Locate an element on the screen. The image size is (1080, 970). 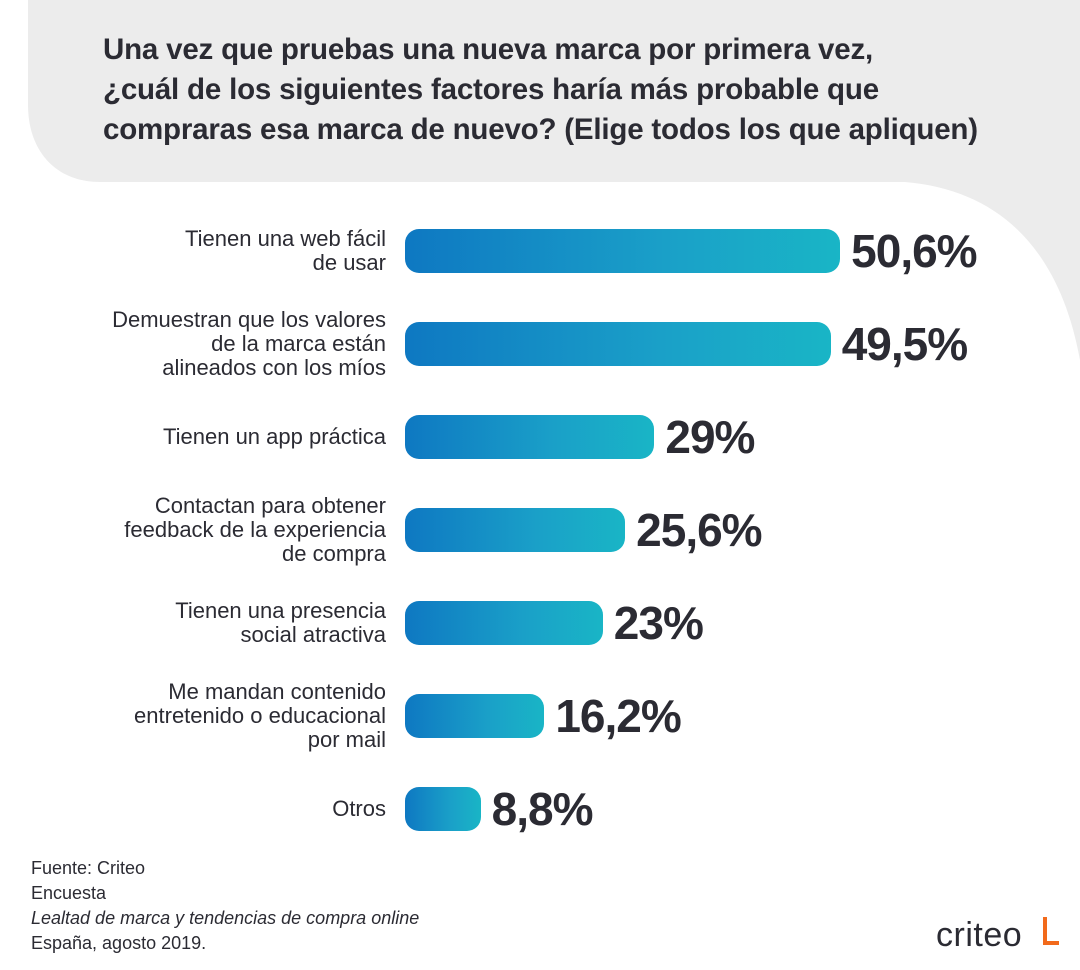
survey-line: Encuesta is located at coordinates (69, 893).